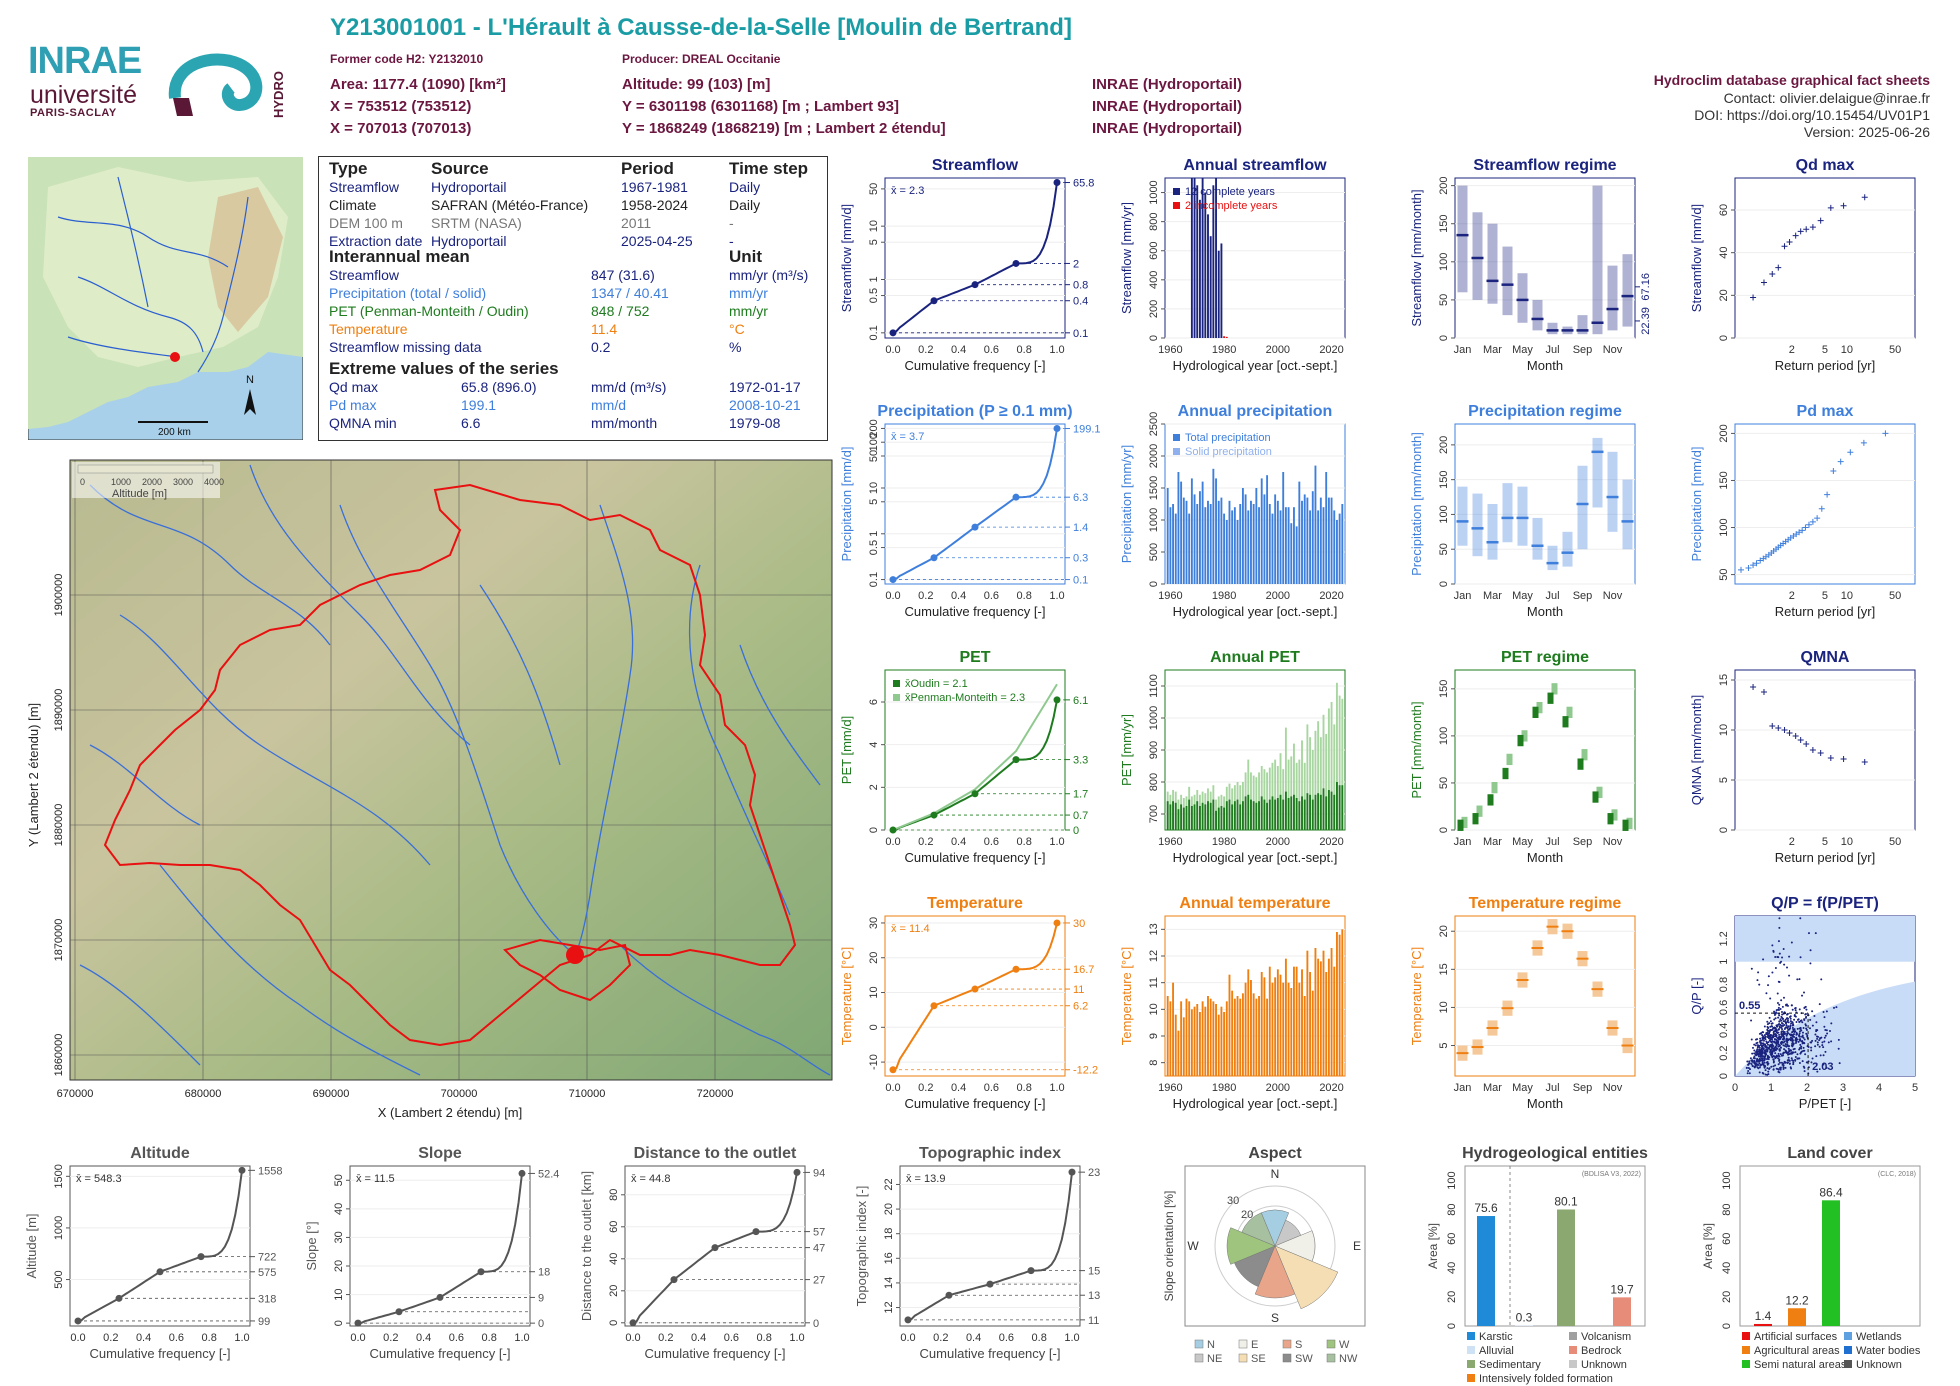 Image resolution: width=1960 pixels, height=1386 pixels. What do you see at coordinates (874, 279) in the screenshot?
I see `y-tick-label: 1` at bounding box center [874, 279].